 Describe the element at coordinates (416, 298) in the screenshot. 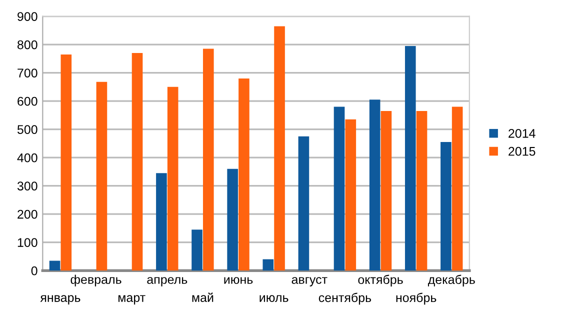

I see `x-tick-label: ноябрь` at that location.